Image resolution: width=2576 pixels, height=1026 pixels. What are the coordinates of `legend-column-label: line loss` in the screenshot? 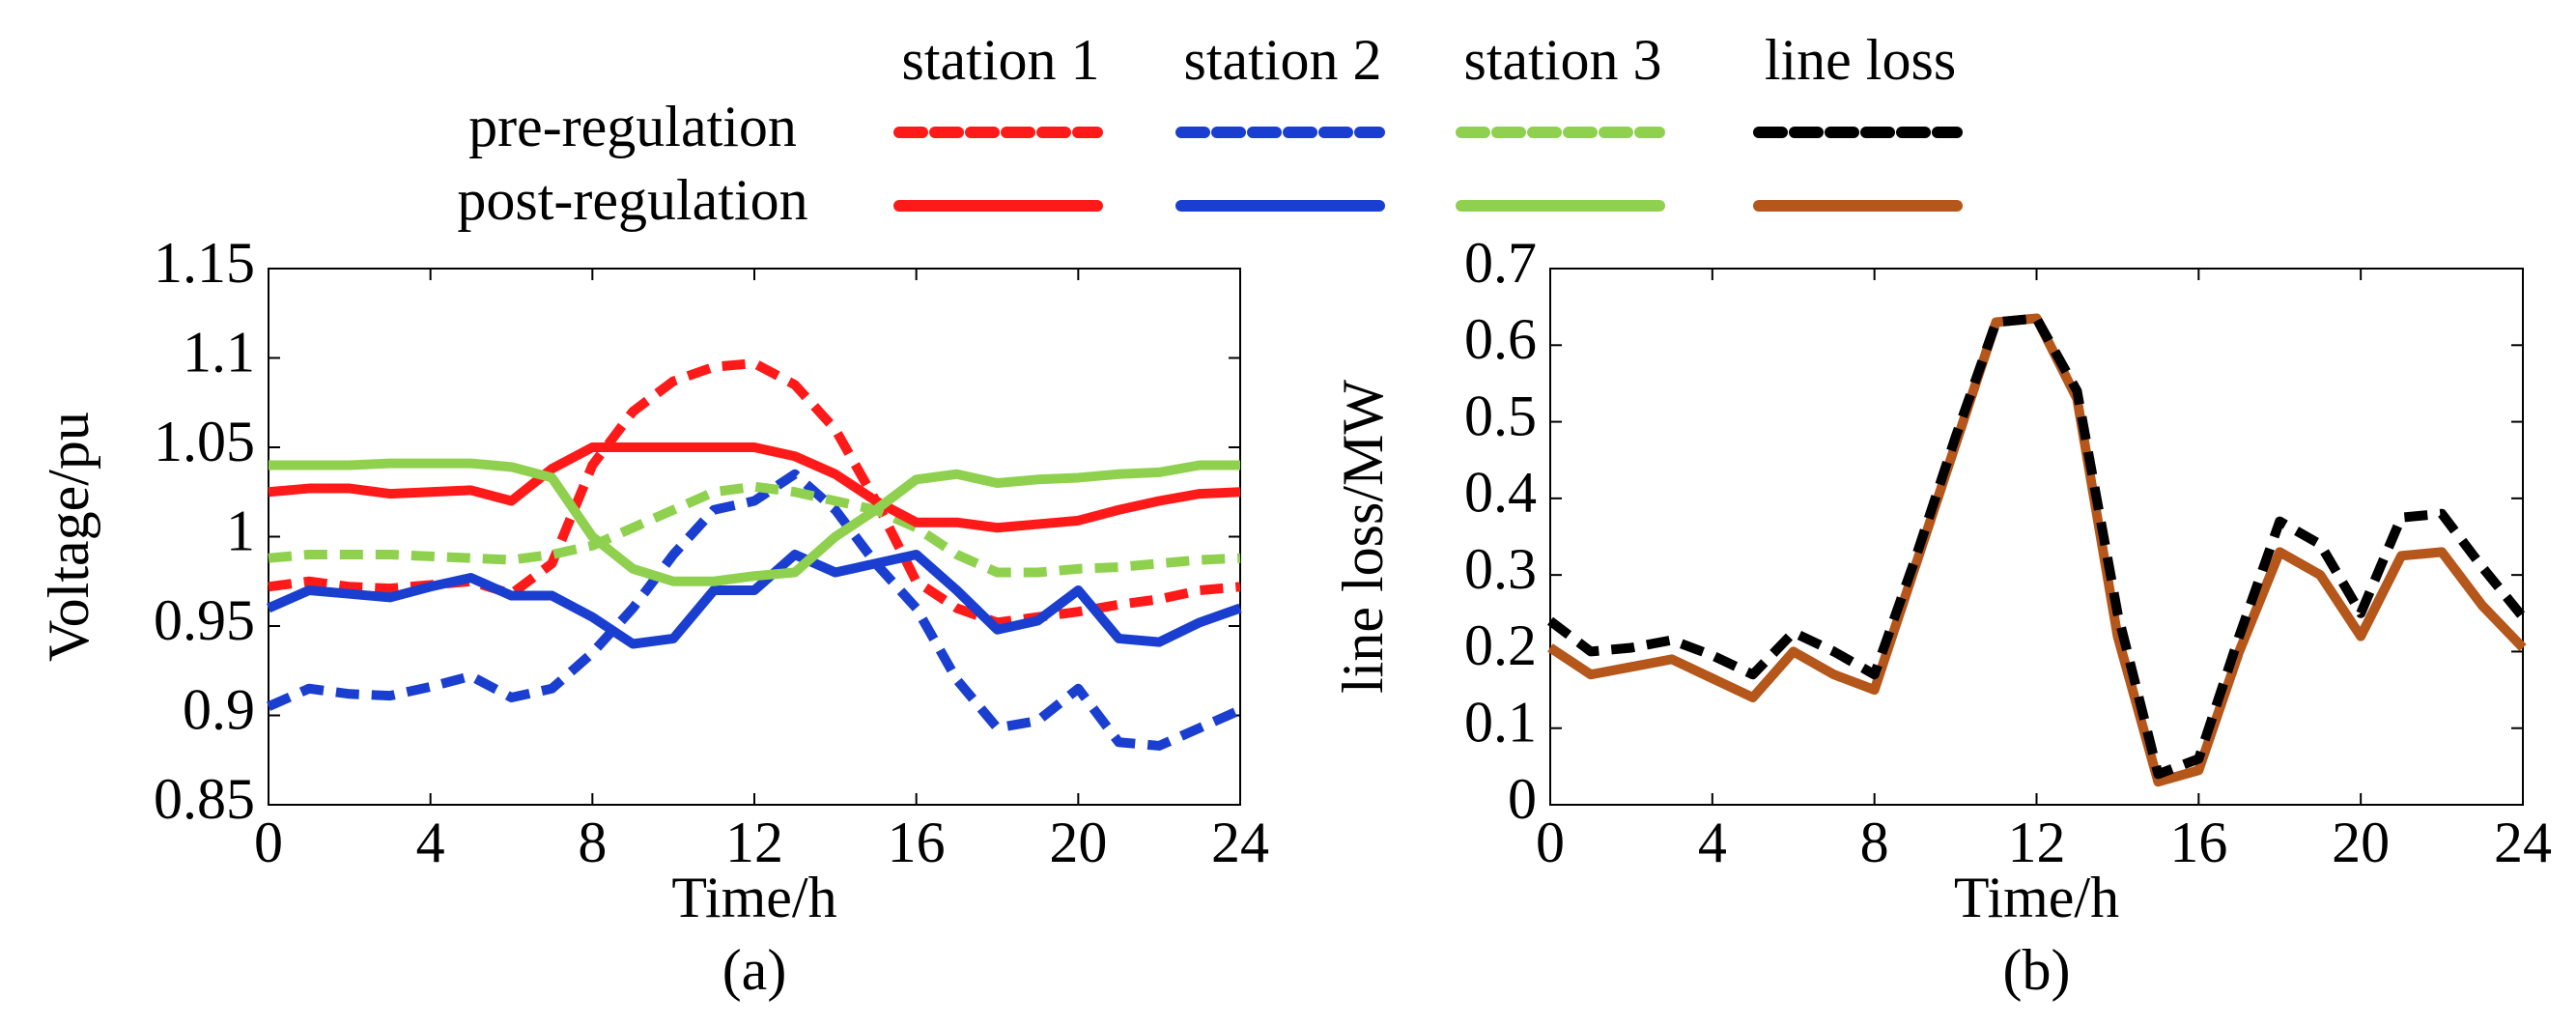 It's located at (1860, 60).